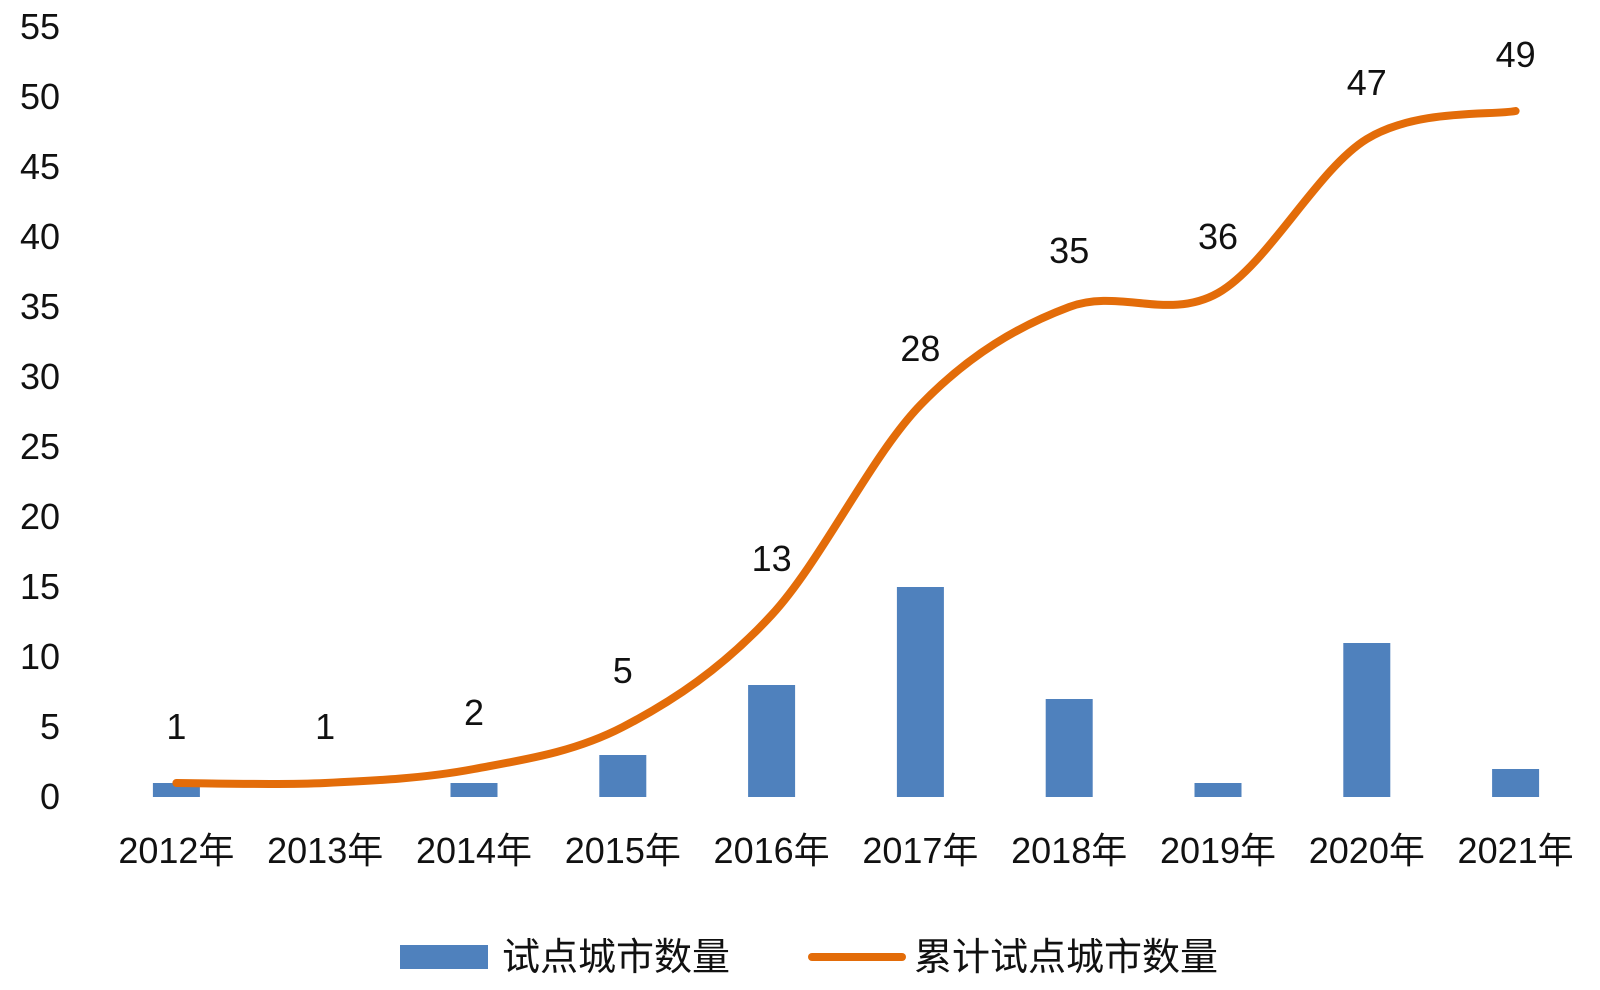  Describe the element at coordinates (809, 957) in the screenshot. I see `legend: 试点城市数量 累计试点城市数量` at that location.